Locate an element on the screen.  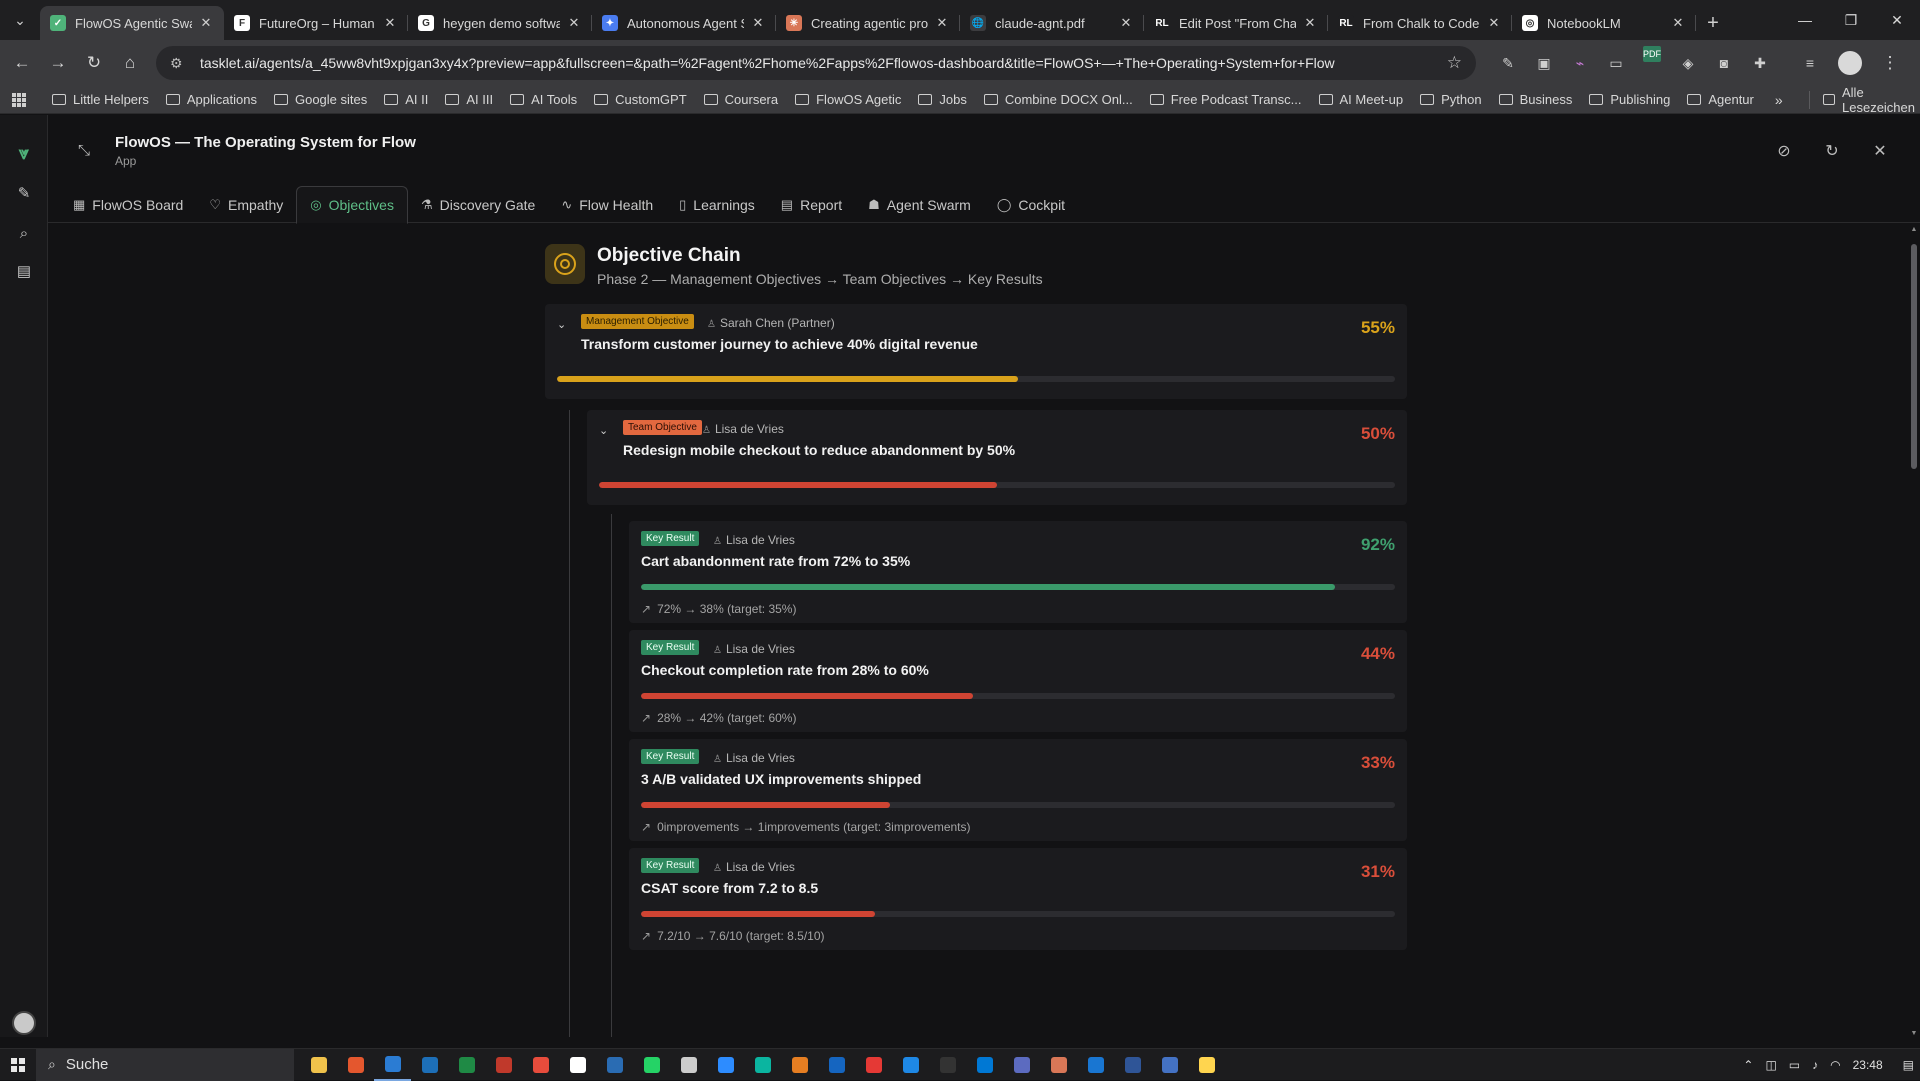
bookmark-folder: FlowOS Agetic is located at coordinates (848, 99).